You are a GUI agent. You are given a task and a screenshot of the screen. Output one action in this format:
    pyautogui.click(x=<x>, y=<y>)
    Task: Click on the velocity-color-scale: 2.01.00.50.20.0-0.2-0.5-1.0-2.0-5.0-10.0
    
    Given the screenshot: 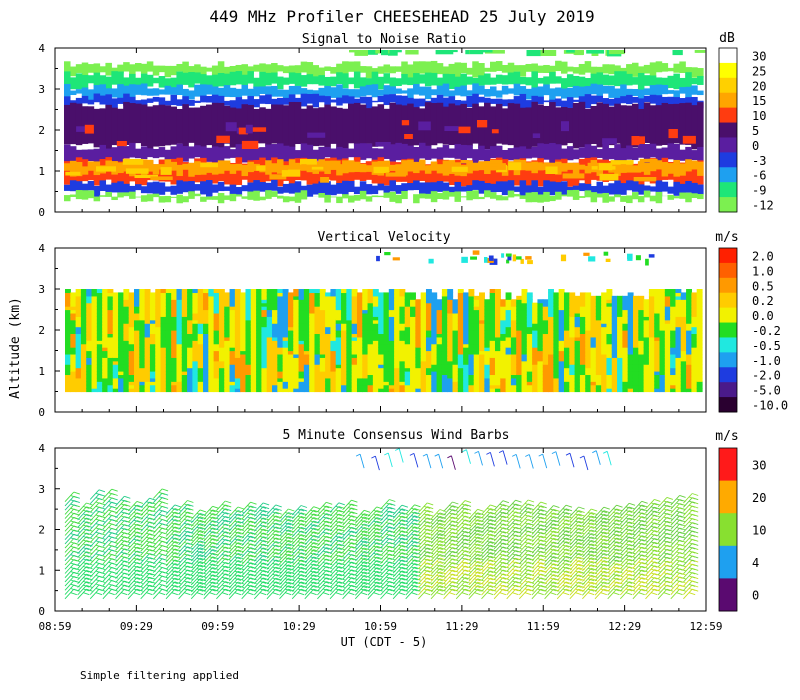 What is the action you would take?
    pyautogui.click(x=753, y=330)
    